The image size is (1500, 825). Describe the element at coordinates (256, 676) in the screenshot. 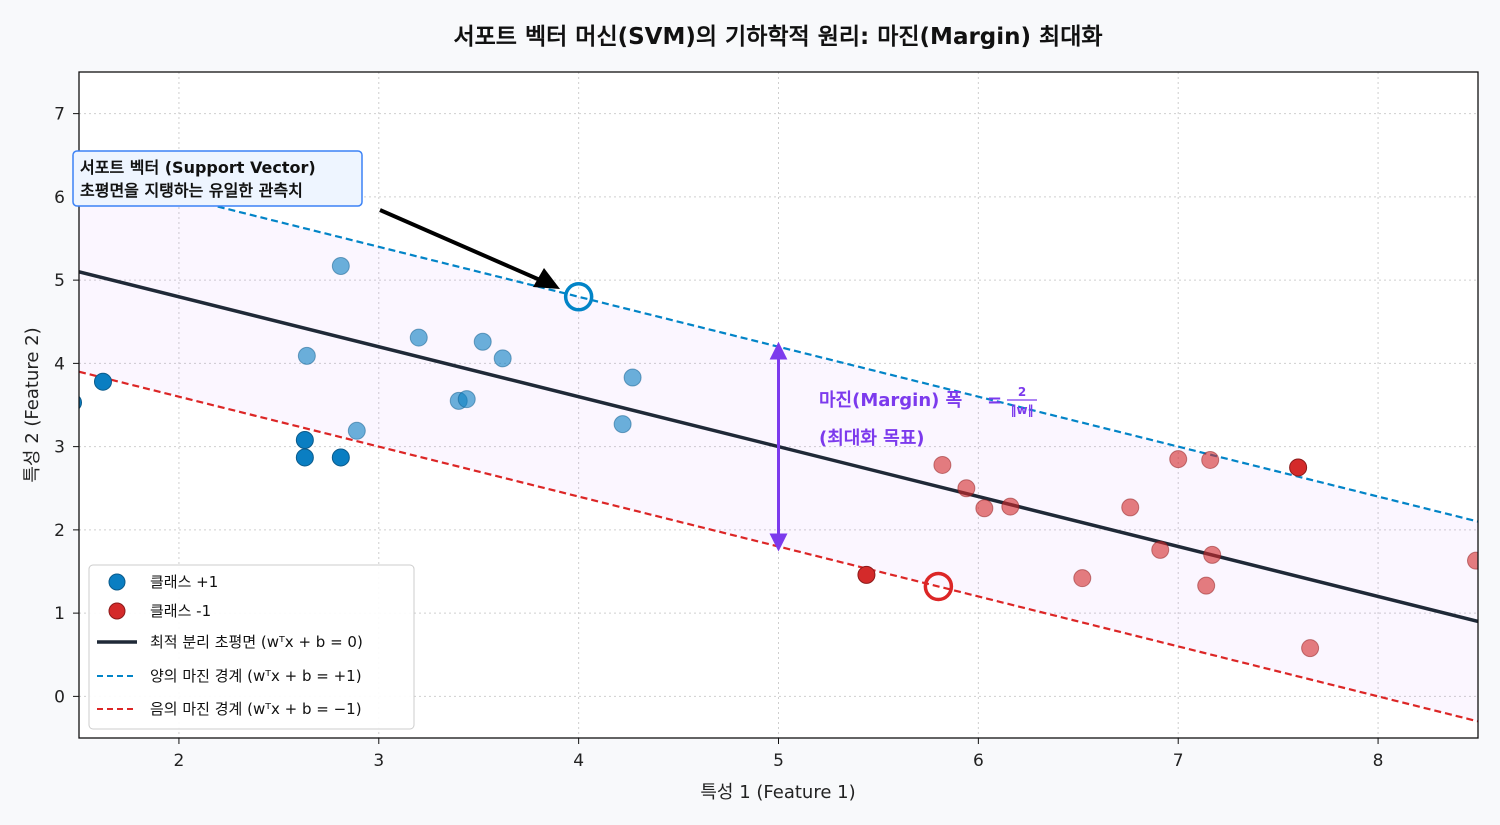

I see `legend-label-margin-pos: 양의 마진 경계 (wᵀx + b = +1)` at that location.